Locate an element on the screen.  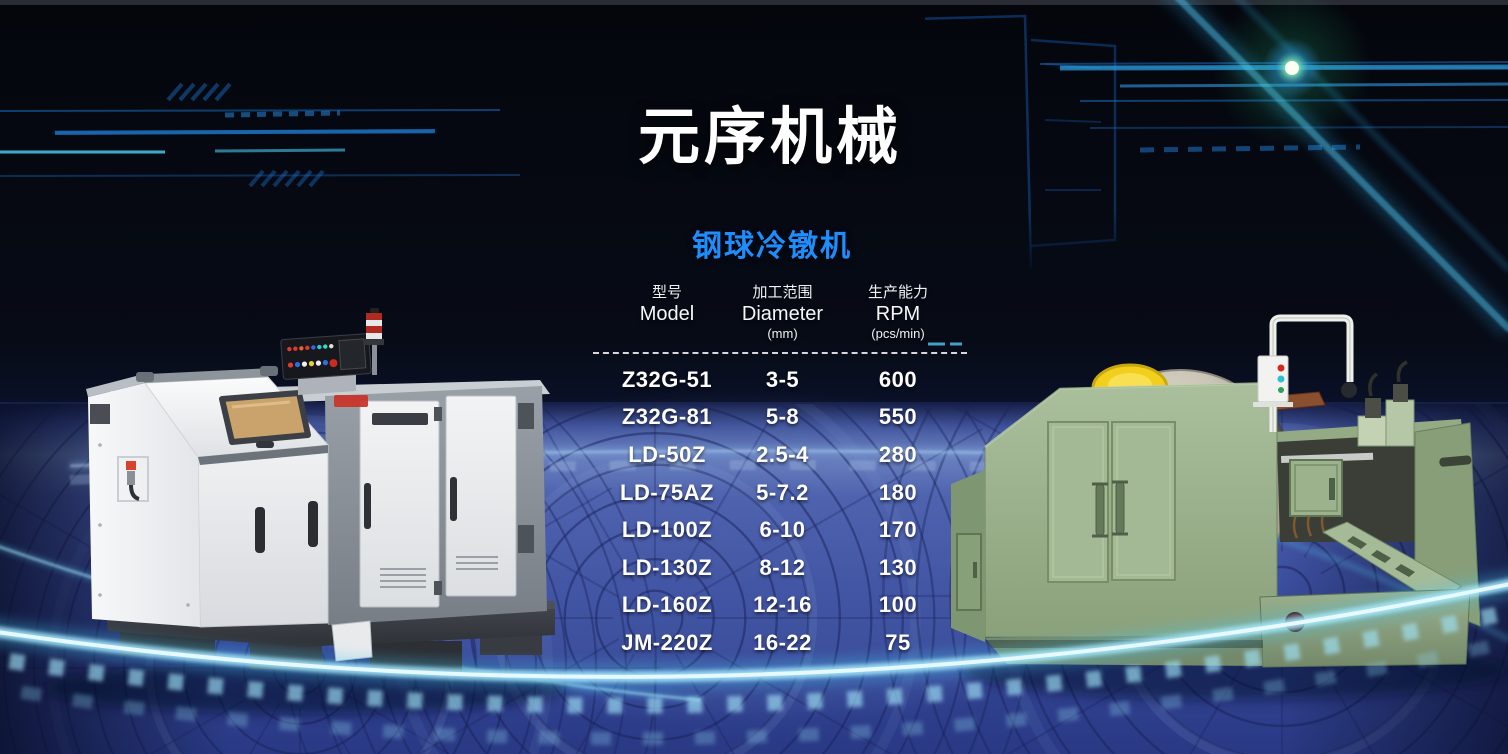
door-label-plate is located at coordinates (400, 419).